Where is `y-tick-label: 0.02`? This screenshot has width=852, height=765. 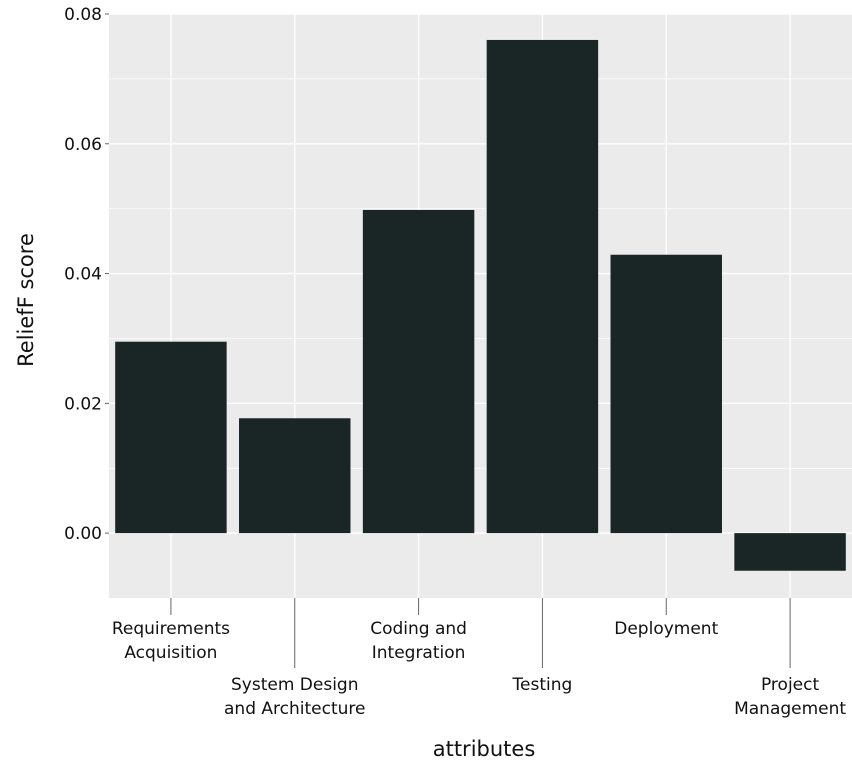 y-tick-label: 0.02 is located at coordinates (83, 404).